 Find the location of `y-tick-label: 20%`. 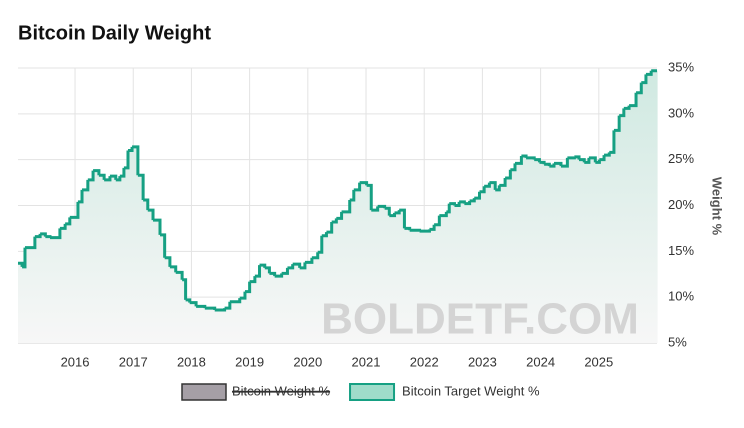

y-tick-label: 20% is located at coordinates (681, 204).